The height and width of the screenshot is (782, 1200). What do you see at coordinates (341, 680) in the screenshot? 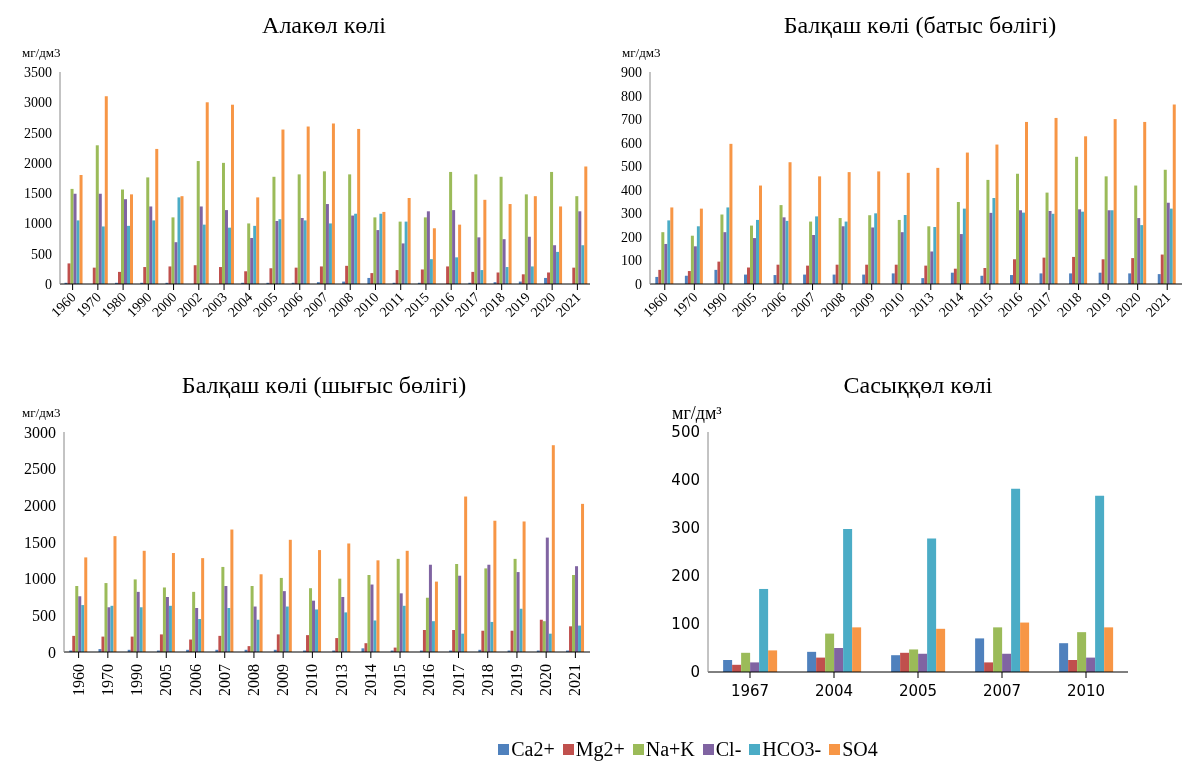
I see `x-tick-label: 2013` at bounding box center [341, 680].